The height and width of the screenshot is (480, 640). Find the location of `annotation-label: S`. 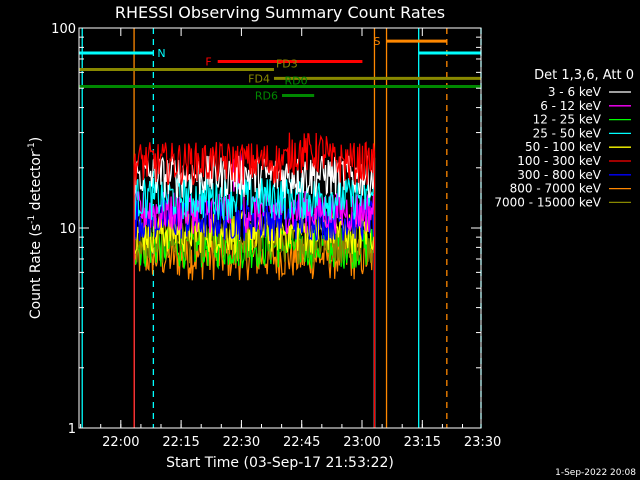

annotation-label: S is located at coordinates (377, 41).